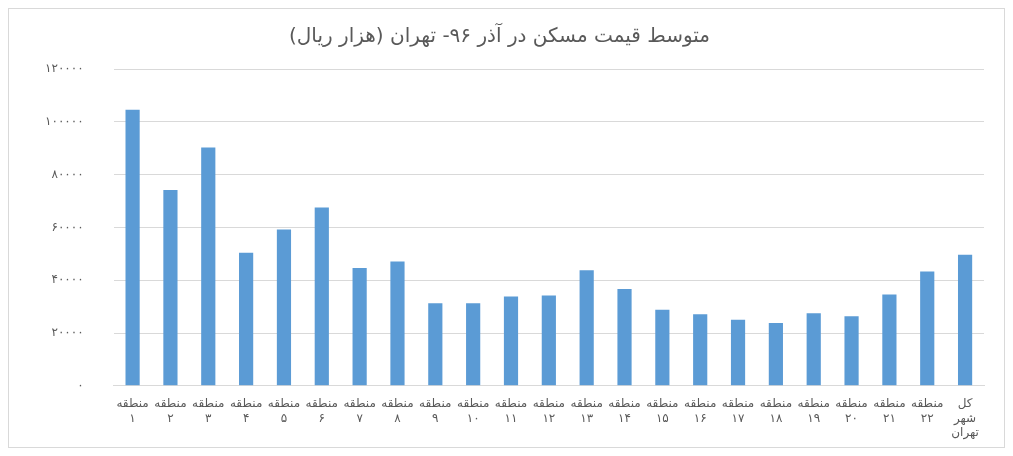 The image size is (1013, 456). I want to click on x-tick-label: منطقه ۲, so click(170, 410).